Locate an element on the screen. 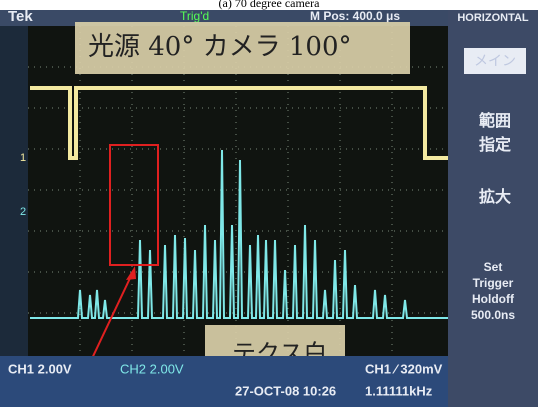 The width and height of the screenshot is (538, 407). caption-band is located at coordinates (269, 5).